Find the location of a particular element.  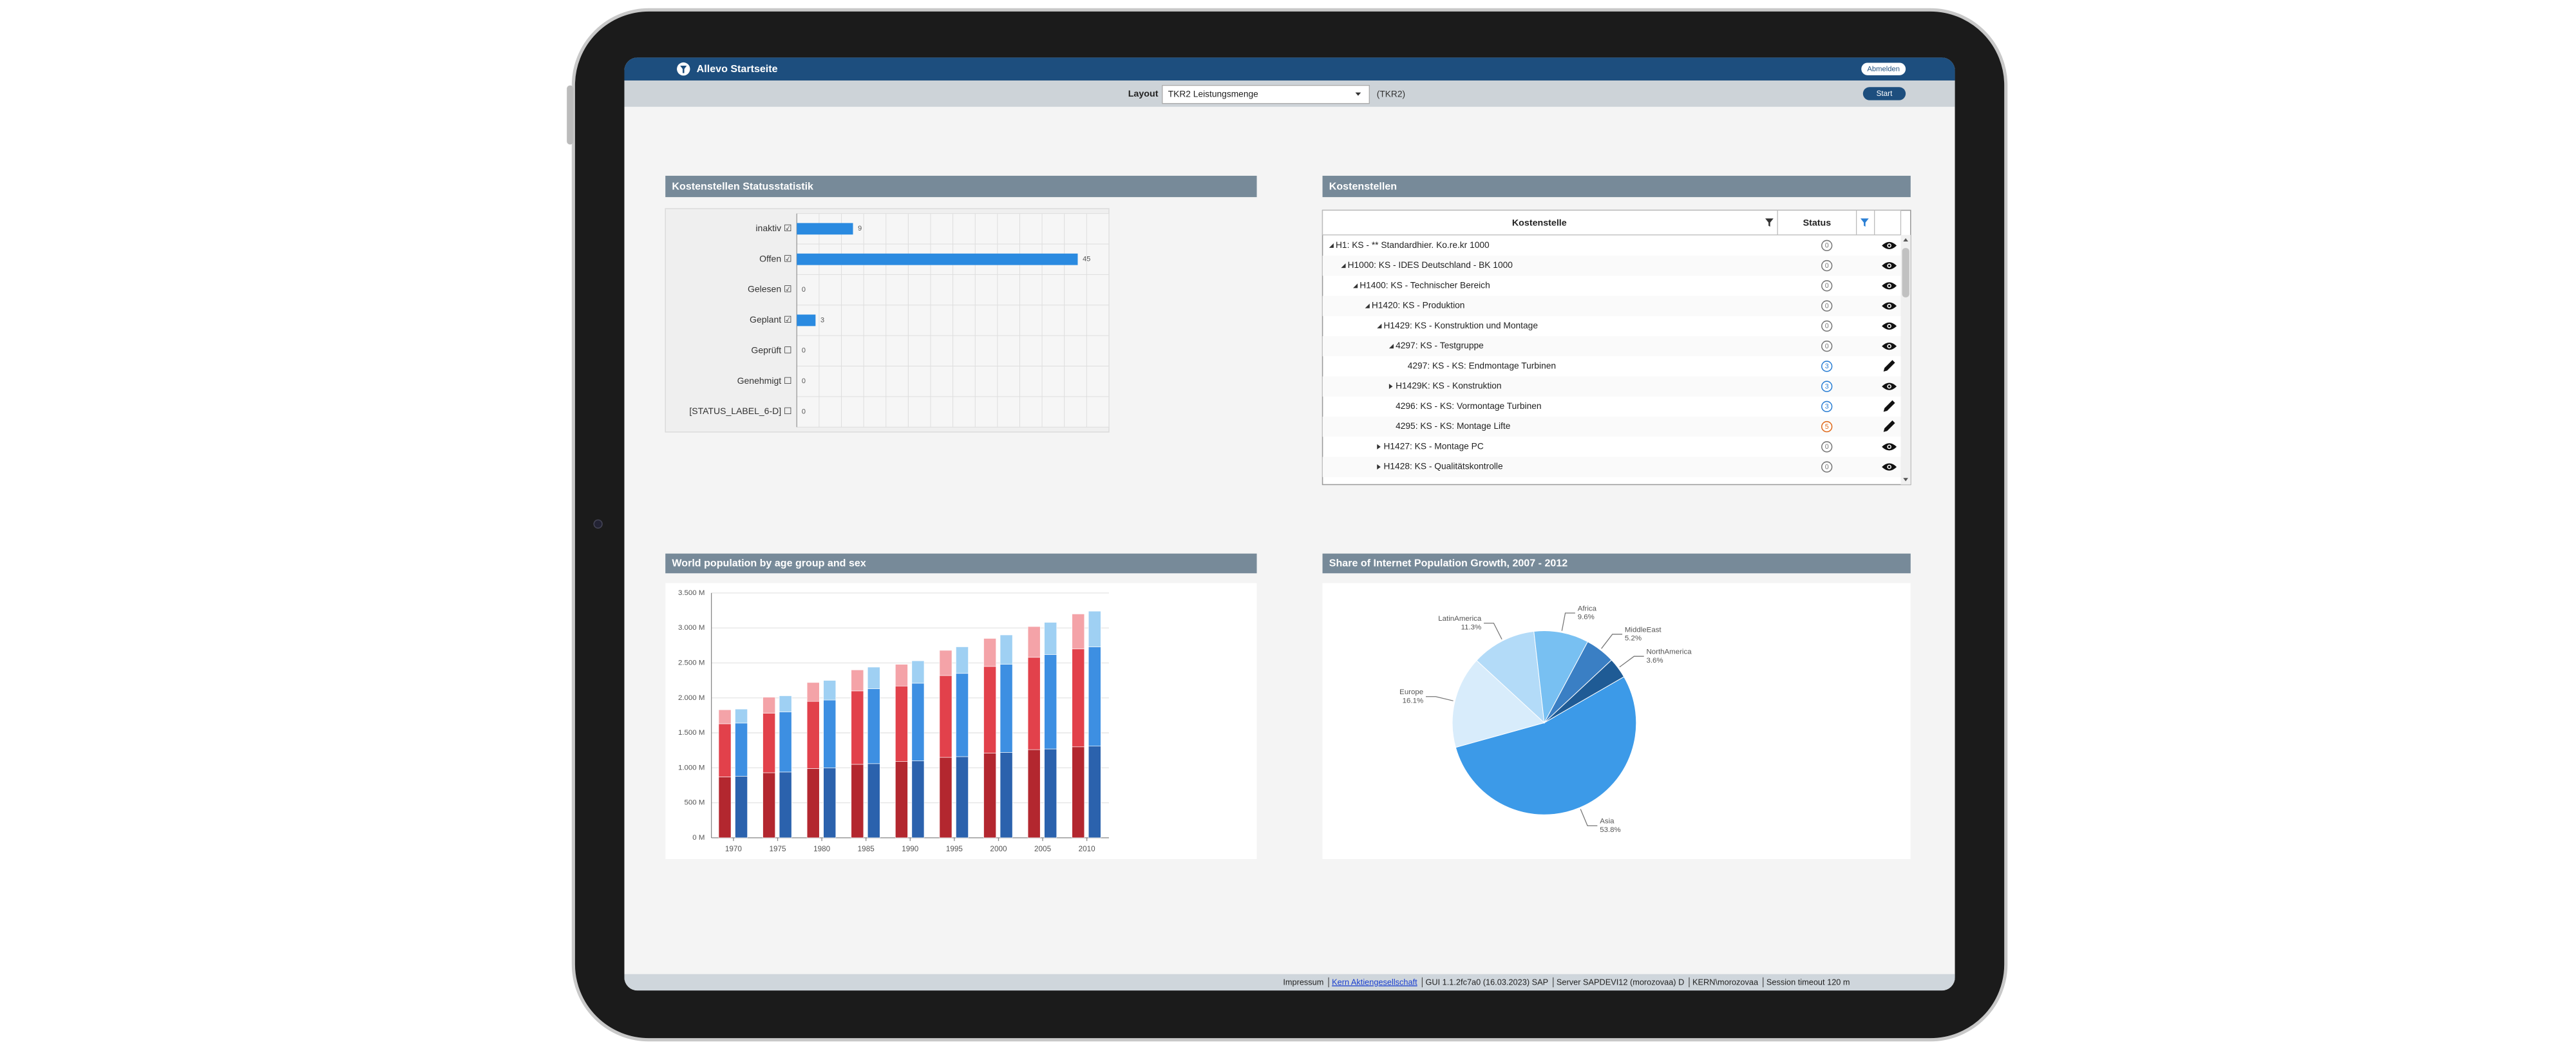

x-tick-label: 2000 is located at coordinates (999, 849).